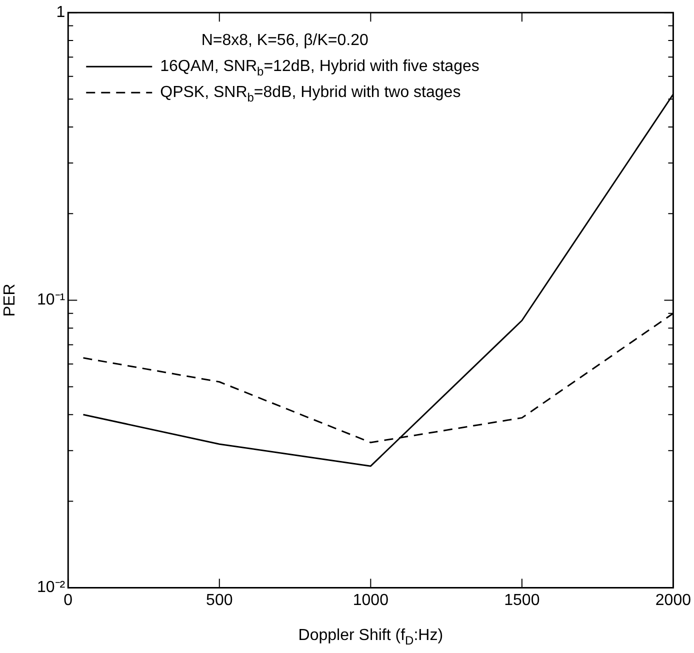  Describe the element at coordinates (10, 300) in the screenshot. I see `y-axis-title: PER` at that location.